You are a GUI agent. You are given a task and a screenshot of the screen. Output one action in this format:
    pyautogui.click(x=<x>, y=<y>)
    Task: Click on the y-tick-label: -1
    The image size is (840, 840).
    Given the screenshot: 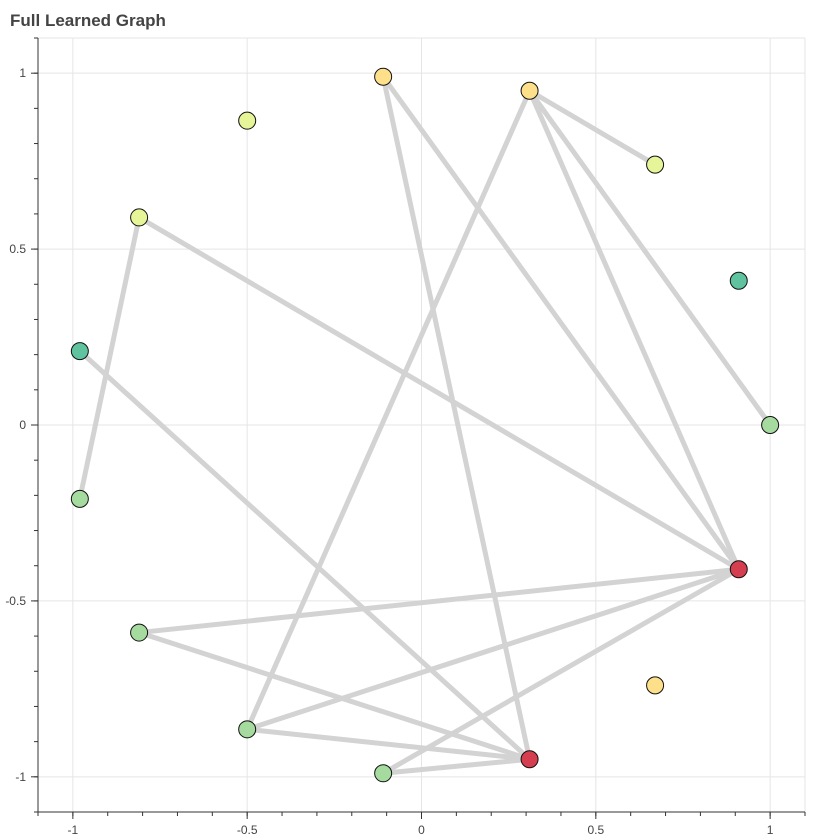 What is the action you would take?
    pyautogui.click(x=20, y=777)
    